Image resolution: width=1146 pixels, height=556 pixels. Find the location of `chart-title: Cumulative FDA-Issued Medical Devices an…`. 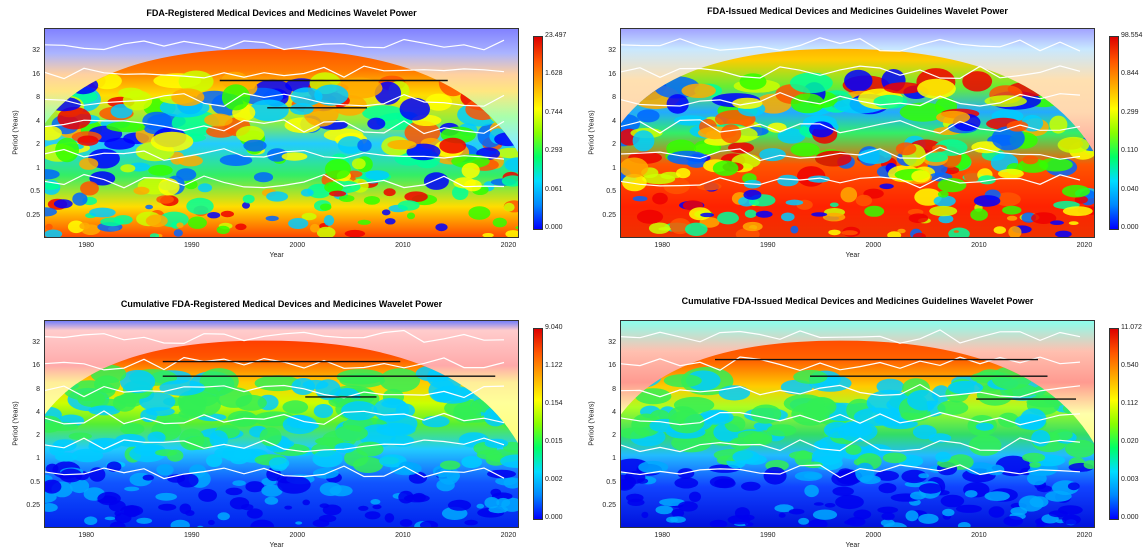

chart-title: Cumulative FDA-Issued Medical Devices an… is located at coordinates (857, 301).